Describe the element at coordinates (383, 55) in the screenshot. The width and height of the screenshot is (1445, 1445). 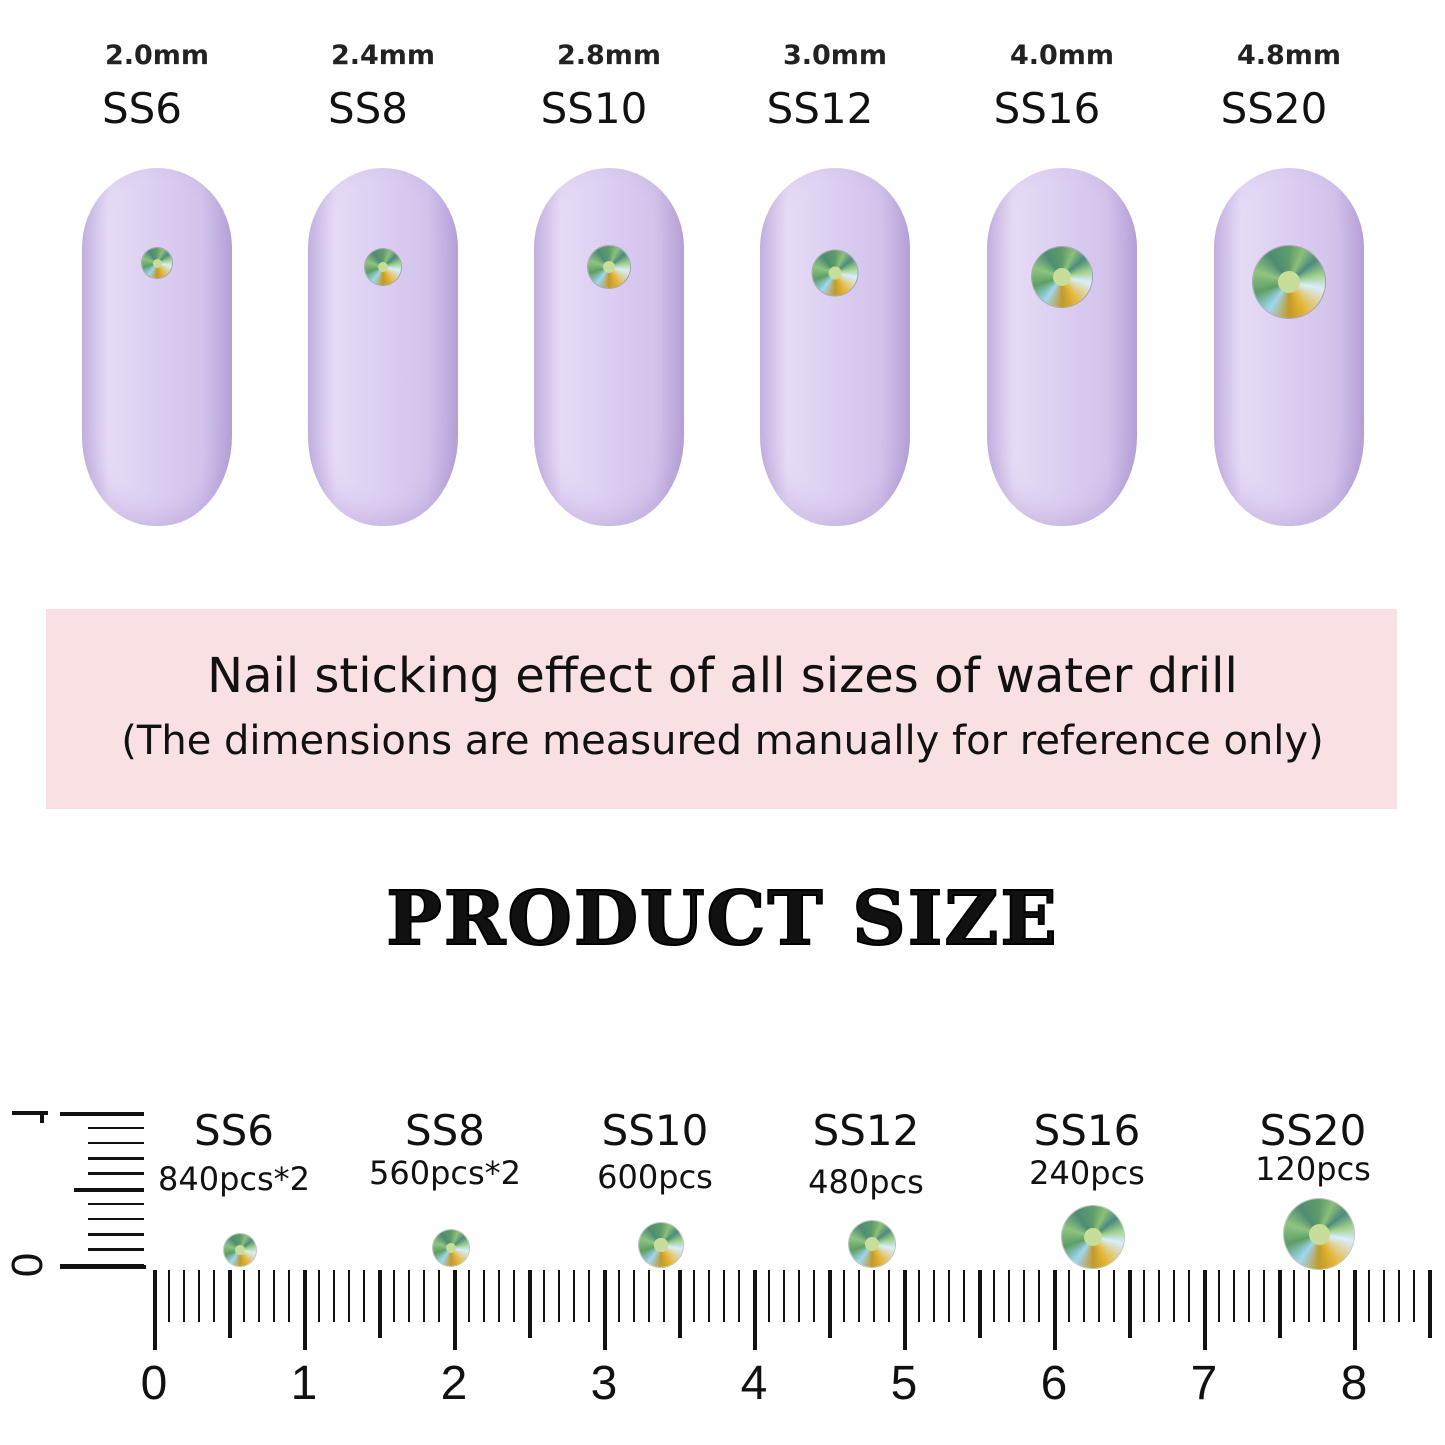
I see `size-mm-label: 2.4mm` at that location.